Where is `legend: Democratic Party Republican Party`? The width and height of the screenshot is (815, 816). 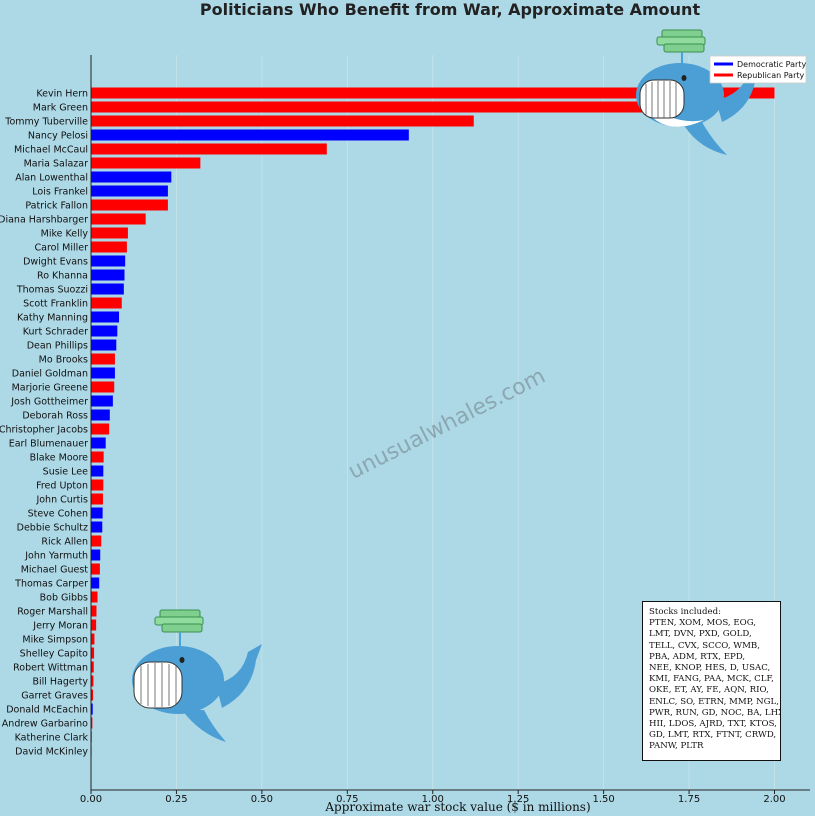 legend: Democratic Party Republican Party is located at coordinates (757, 69).